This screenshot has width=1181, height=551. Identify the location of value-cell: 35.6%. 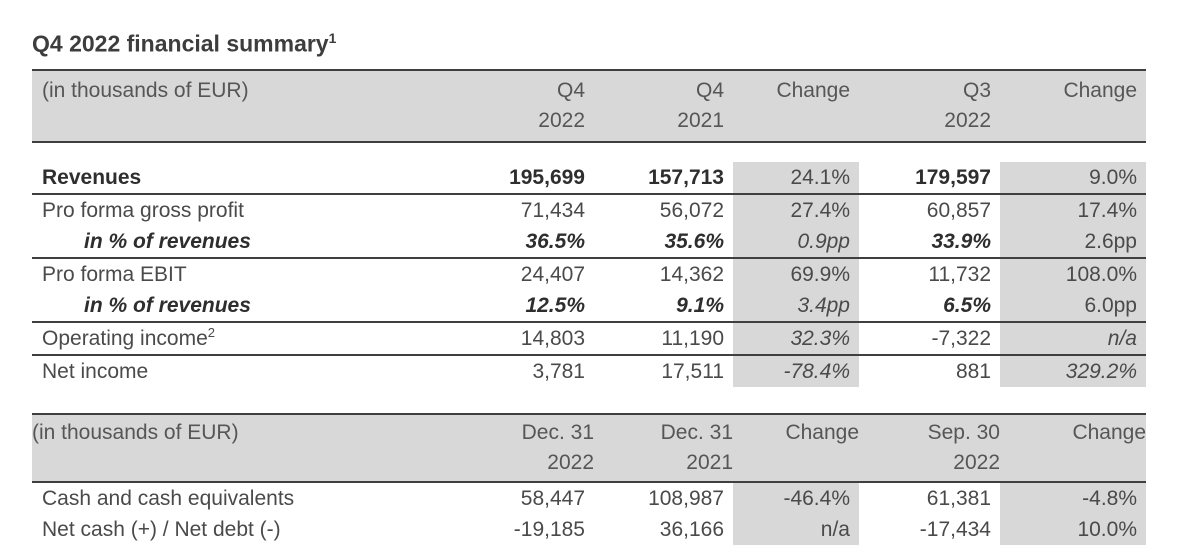
(663, 242).